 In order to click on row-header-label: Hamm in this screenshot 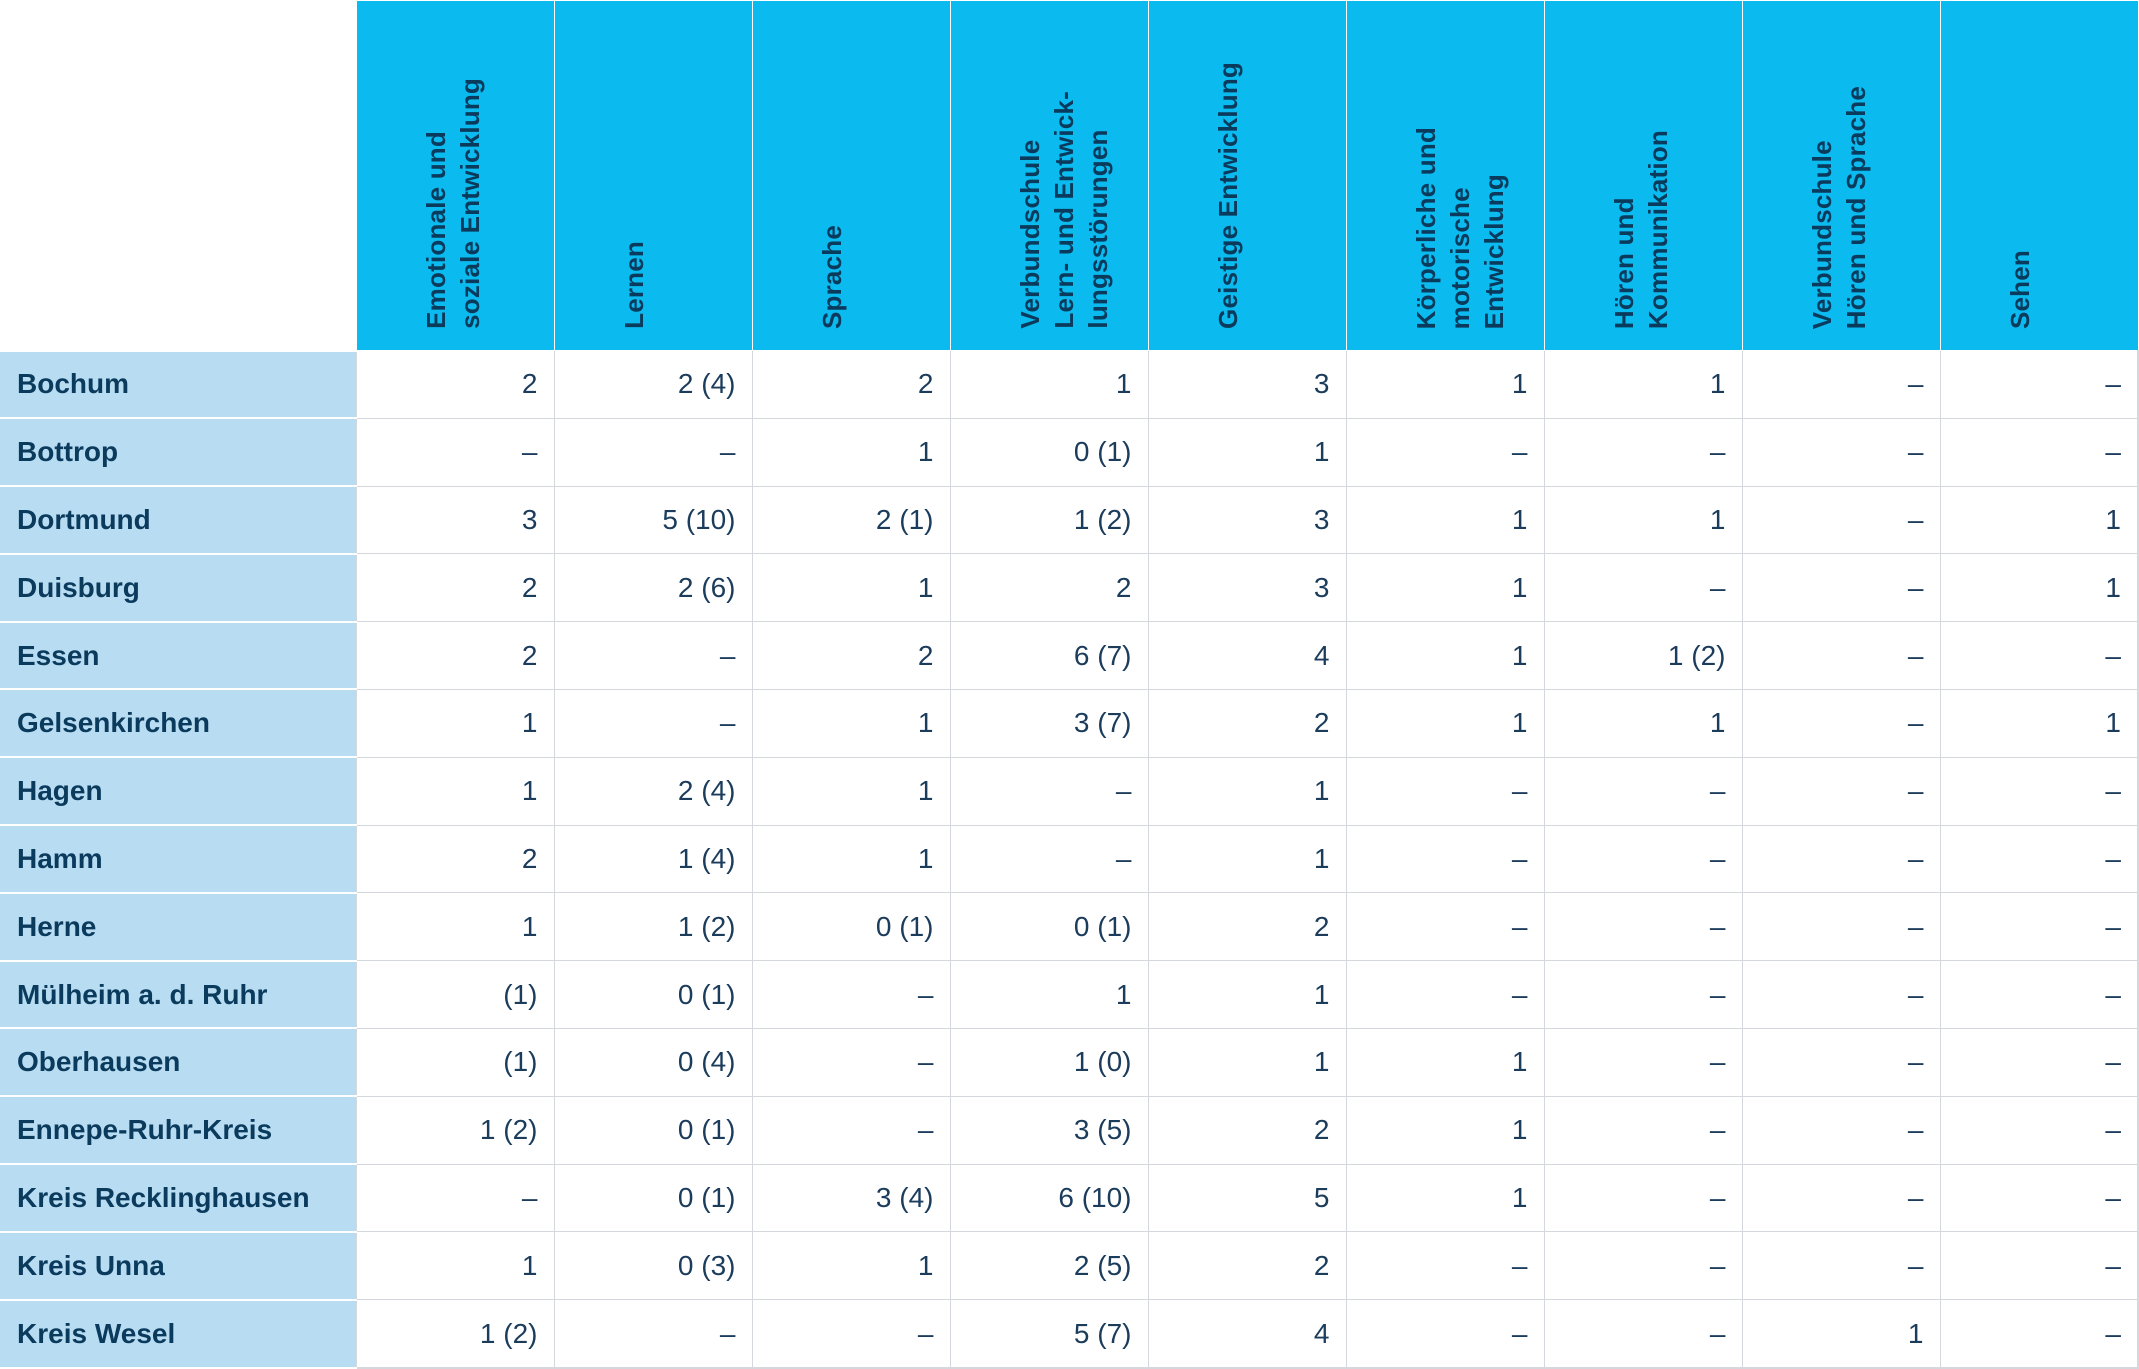, I will do `click(178, 859)`.